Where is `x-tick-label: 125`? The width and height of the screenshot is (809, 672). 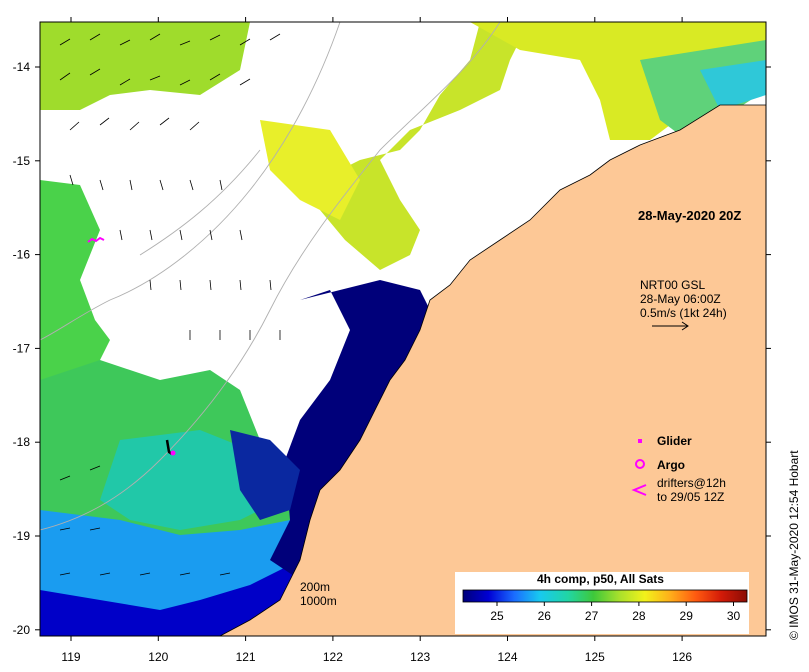 x-tick-label: 125 is located at coordinates (595, 657).